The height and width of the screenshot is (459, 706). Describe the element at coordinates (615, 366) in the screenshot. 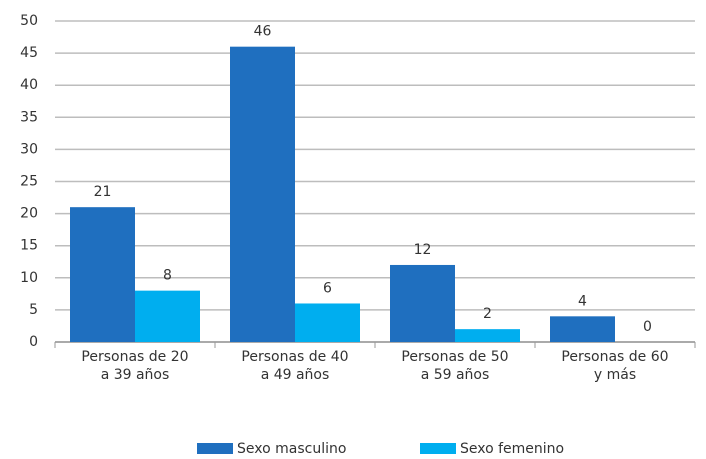

I see `x-tick-label: Personas de 60 y más` at that location.